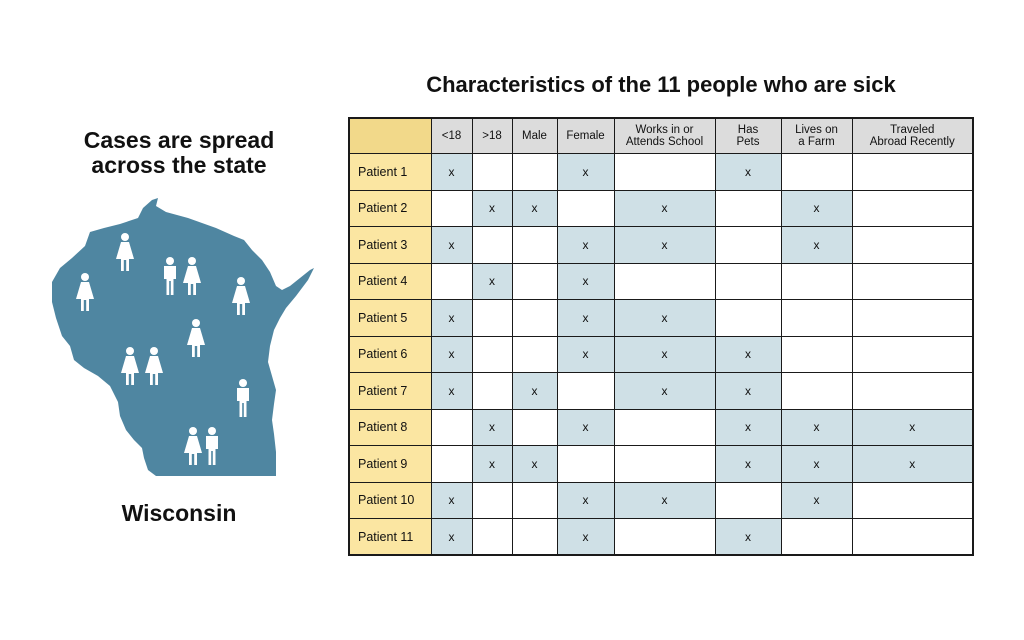 This screenshot has width=1024, height=640. I want to click on patient-name-cell: Patient 1, so click(390, 172).